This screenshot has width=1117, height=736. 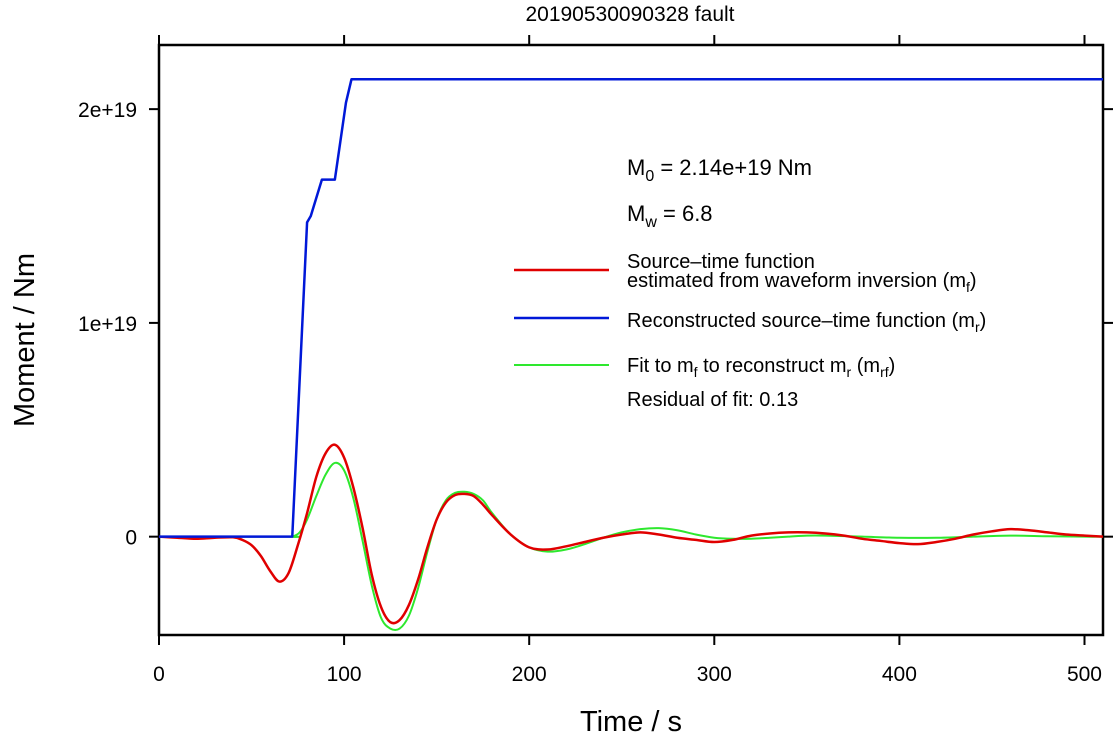 I want to click on moment-magnitude-annotation: Mw = 6.8, so click(x=670, y=216).